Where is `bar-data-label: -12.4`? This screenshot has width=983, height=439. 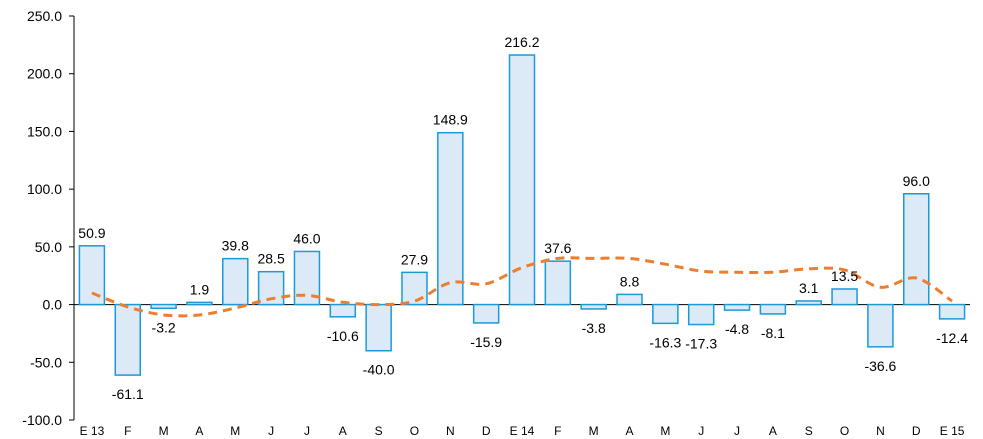 bar-data-label: -12.4 is located at coordinates (952, 338).